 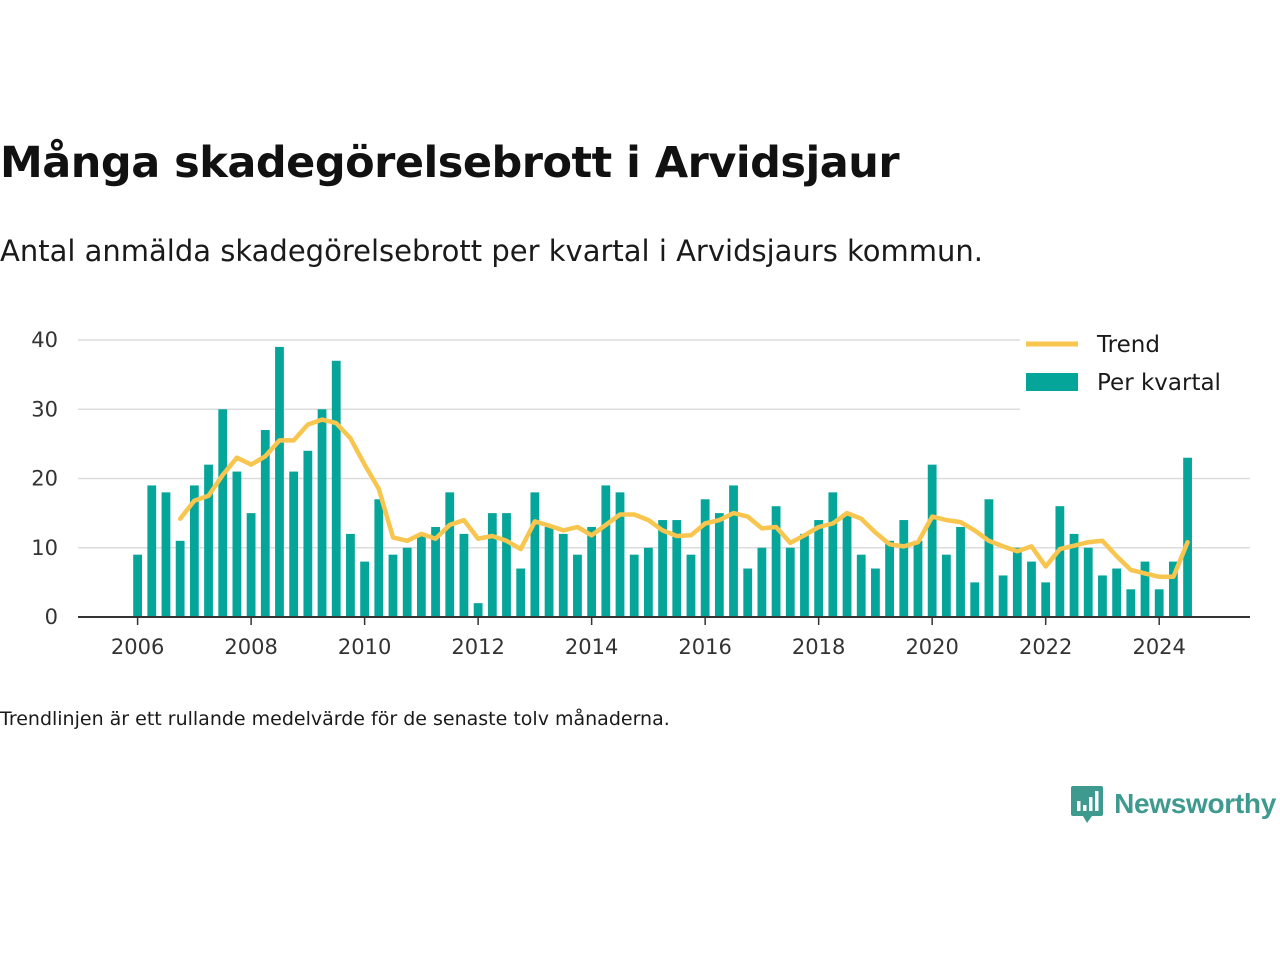 What do you see at coordinates (364, 647) in the screenshot?
I see `x-tick-label: 2010` at bounding box center [364, 647].